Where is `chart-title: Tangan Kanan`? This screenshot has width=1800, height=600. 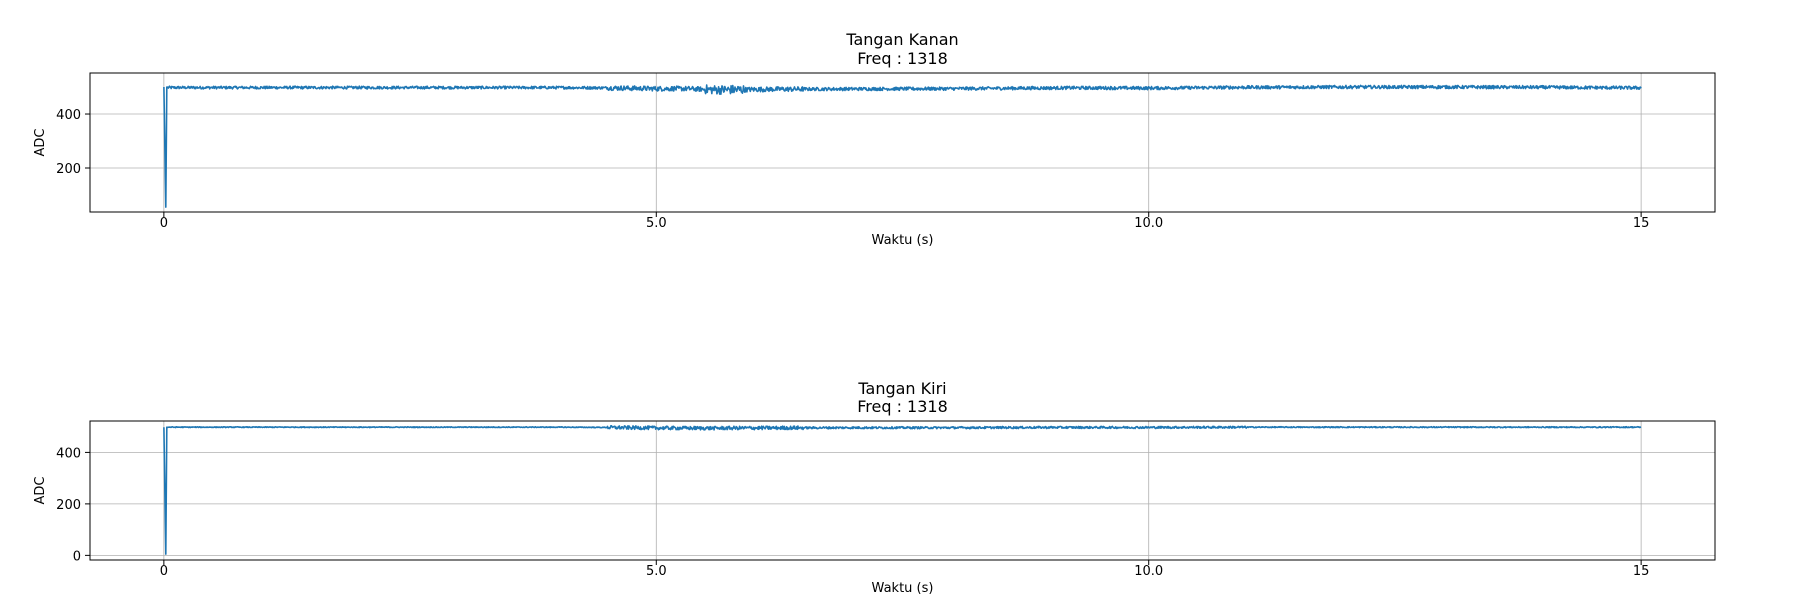 chart-title: Tangan Kanan is located at coordinates (901, 39).